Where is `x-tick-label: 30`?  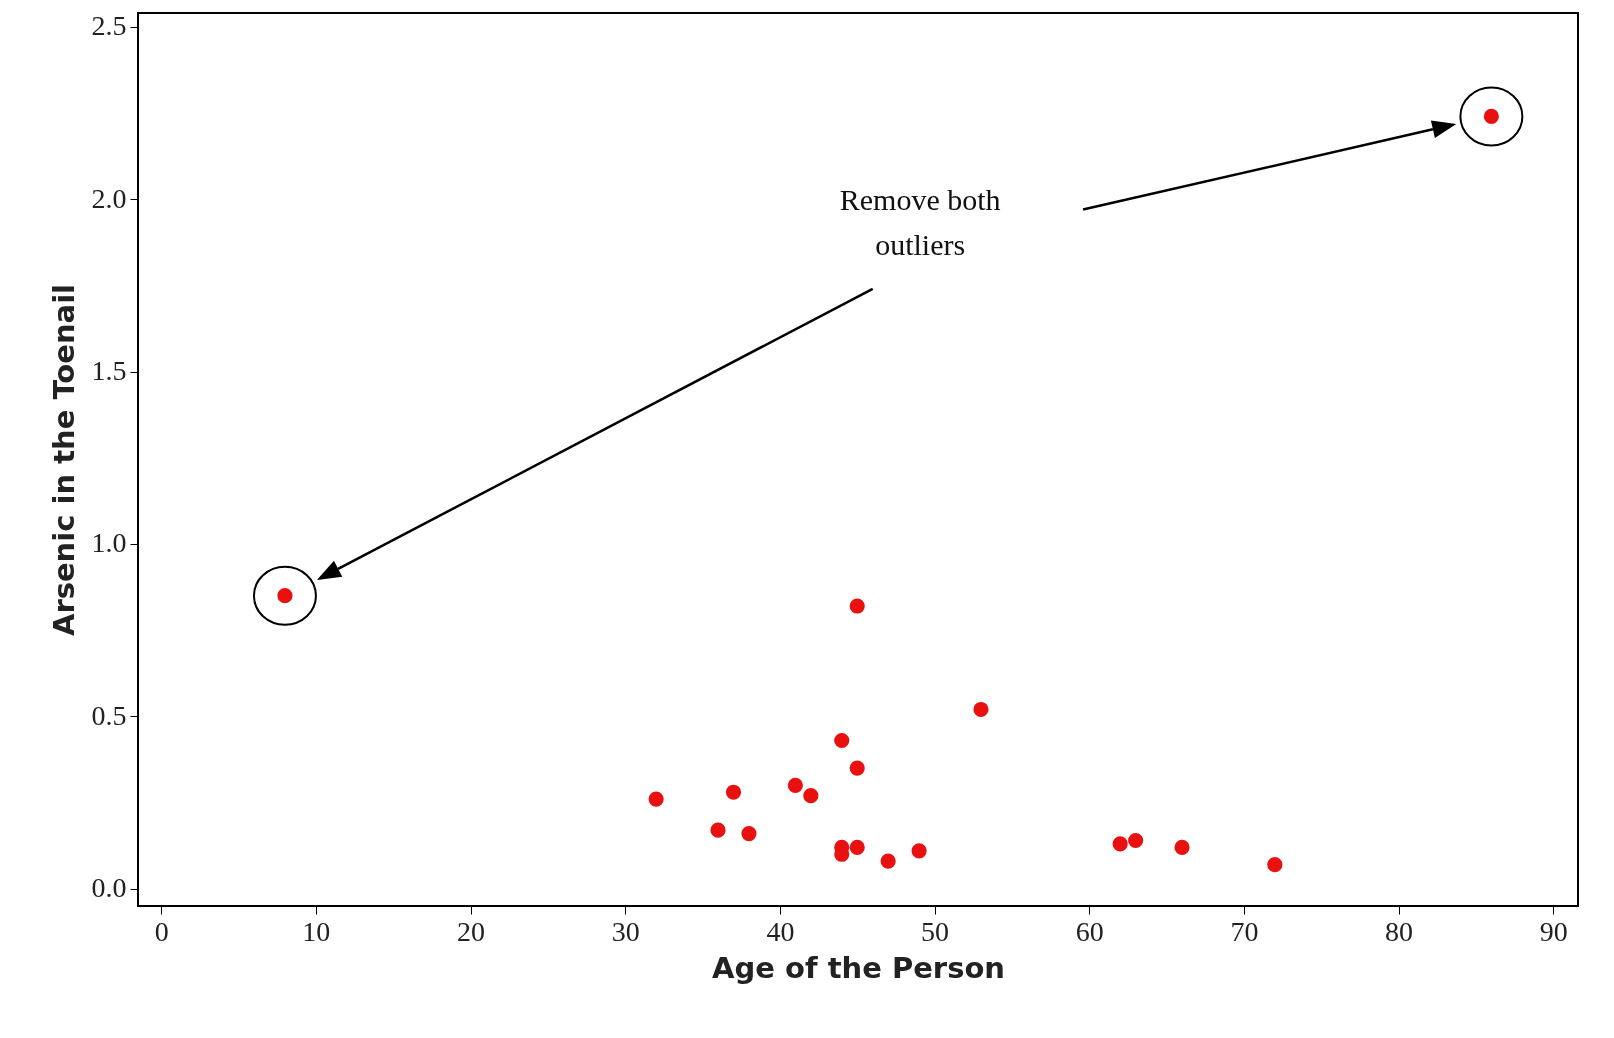
x-tick-label: 30 is located at coordinates (625, 931).